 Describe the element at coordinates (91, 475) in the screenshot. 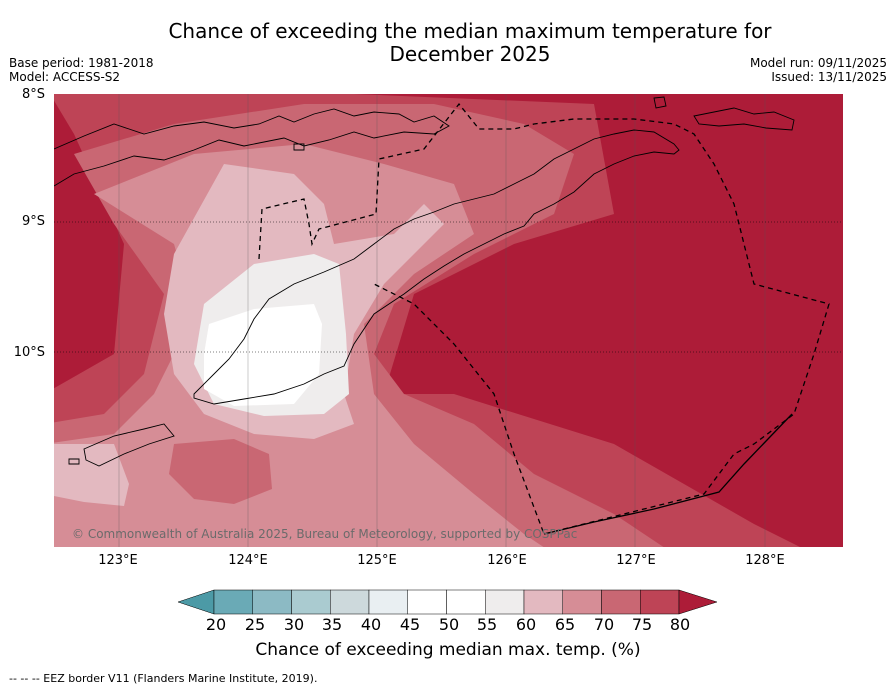

I see `zone-60-65-southwest` at that location.